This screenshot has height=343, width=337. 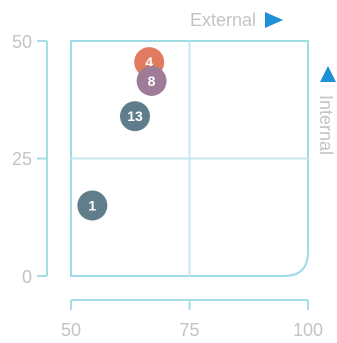 I want to click on scatter-point-label: 8, so click(x=152, y=81).